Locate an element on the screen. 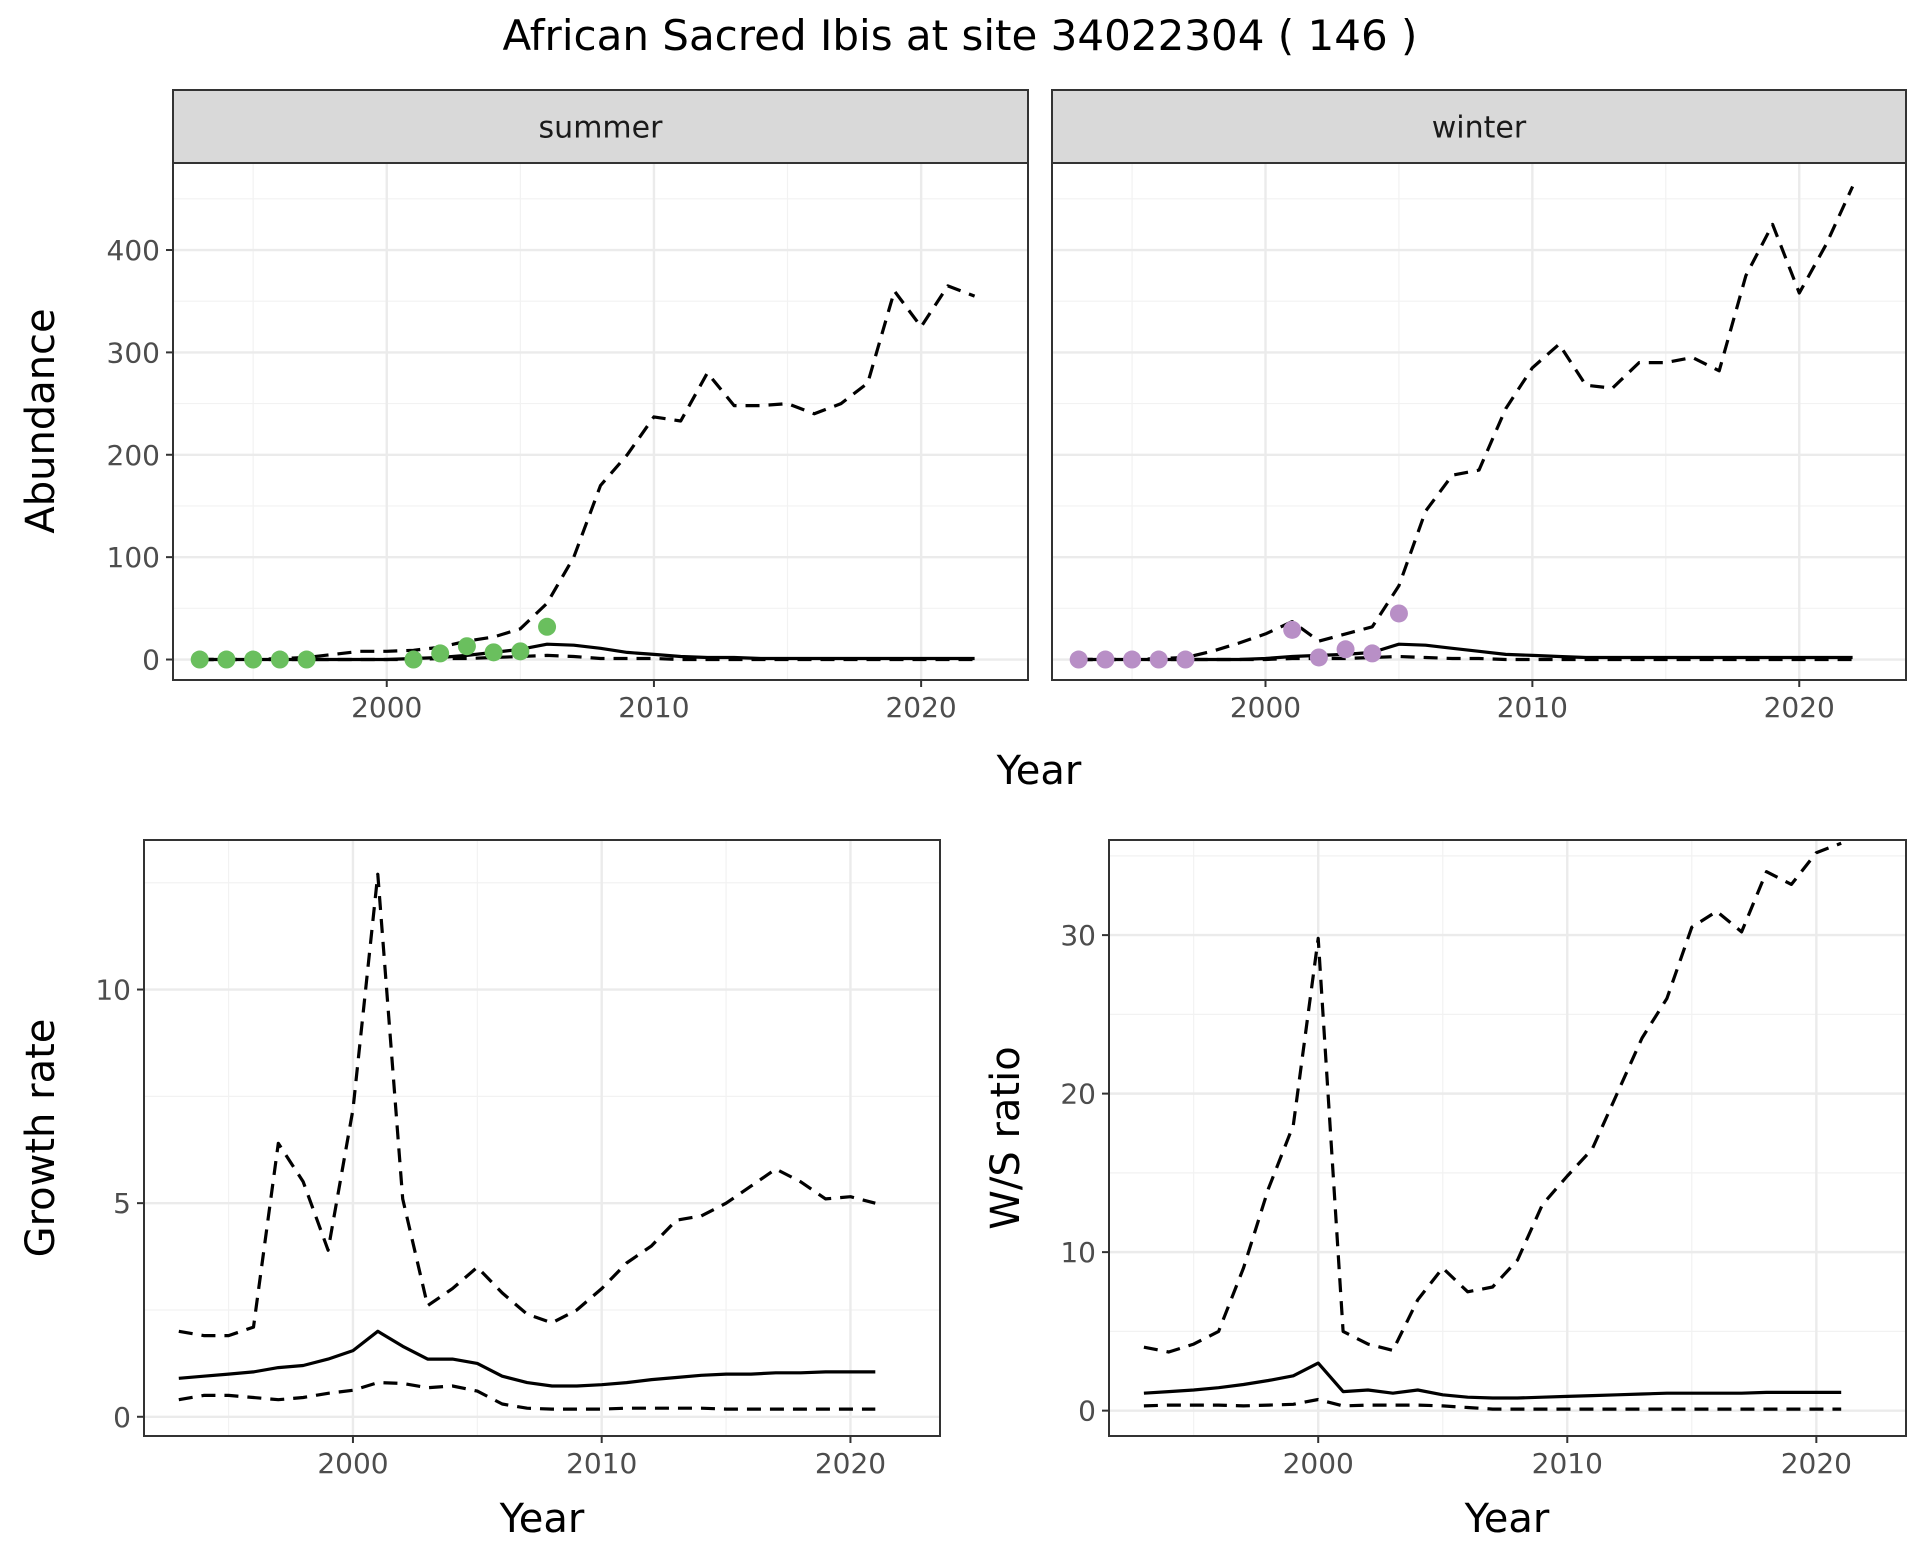  y-tick-label: 20 is located at coordinates (1078, 1094).